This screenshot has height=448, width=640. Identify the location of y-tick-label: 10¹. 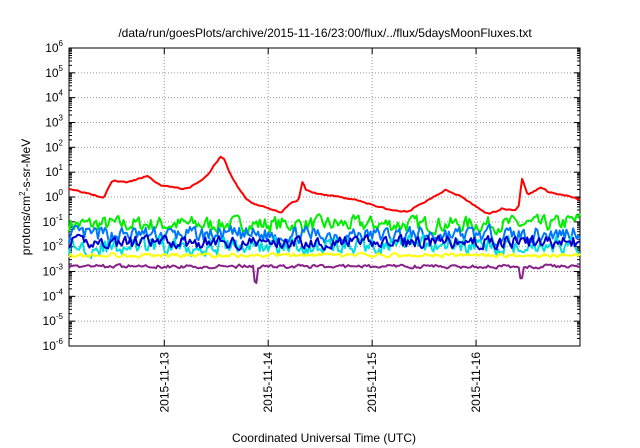
(54, 171).